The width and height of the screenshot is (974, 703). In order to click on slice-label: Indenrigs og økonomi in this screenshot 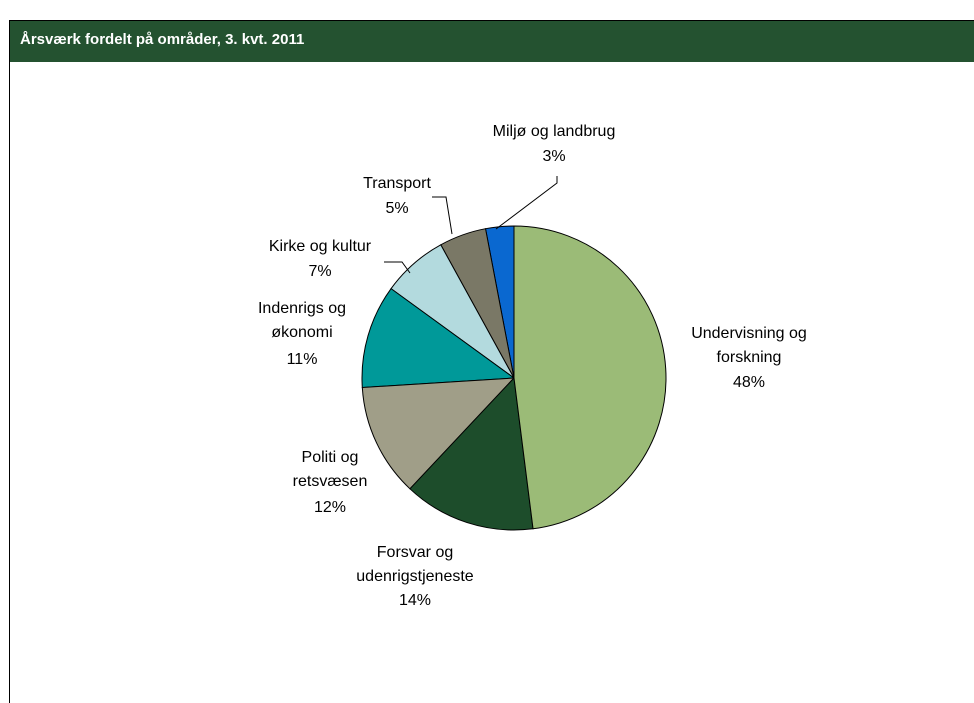, I will do `click(302, 320)`.